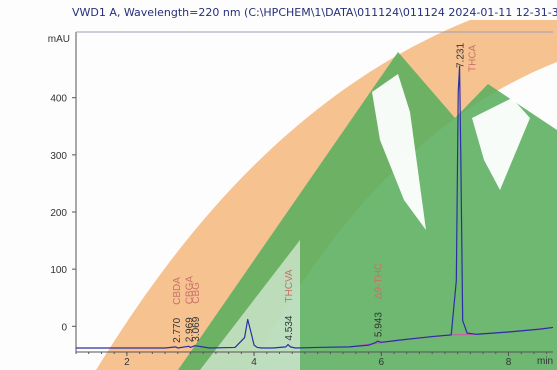  What do you see at coordinates (545, 361) in the screenshot?
I see `x-axis-label: min` at bounding box center [545, 361].